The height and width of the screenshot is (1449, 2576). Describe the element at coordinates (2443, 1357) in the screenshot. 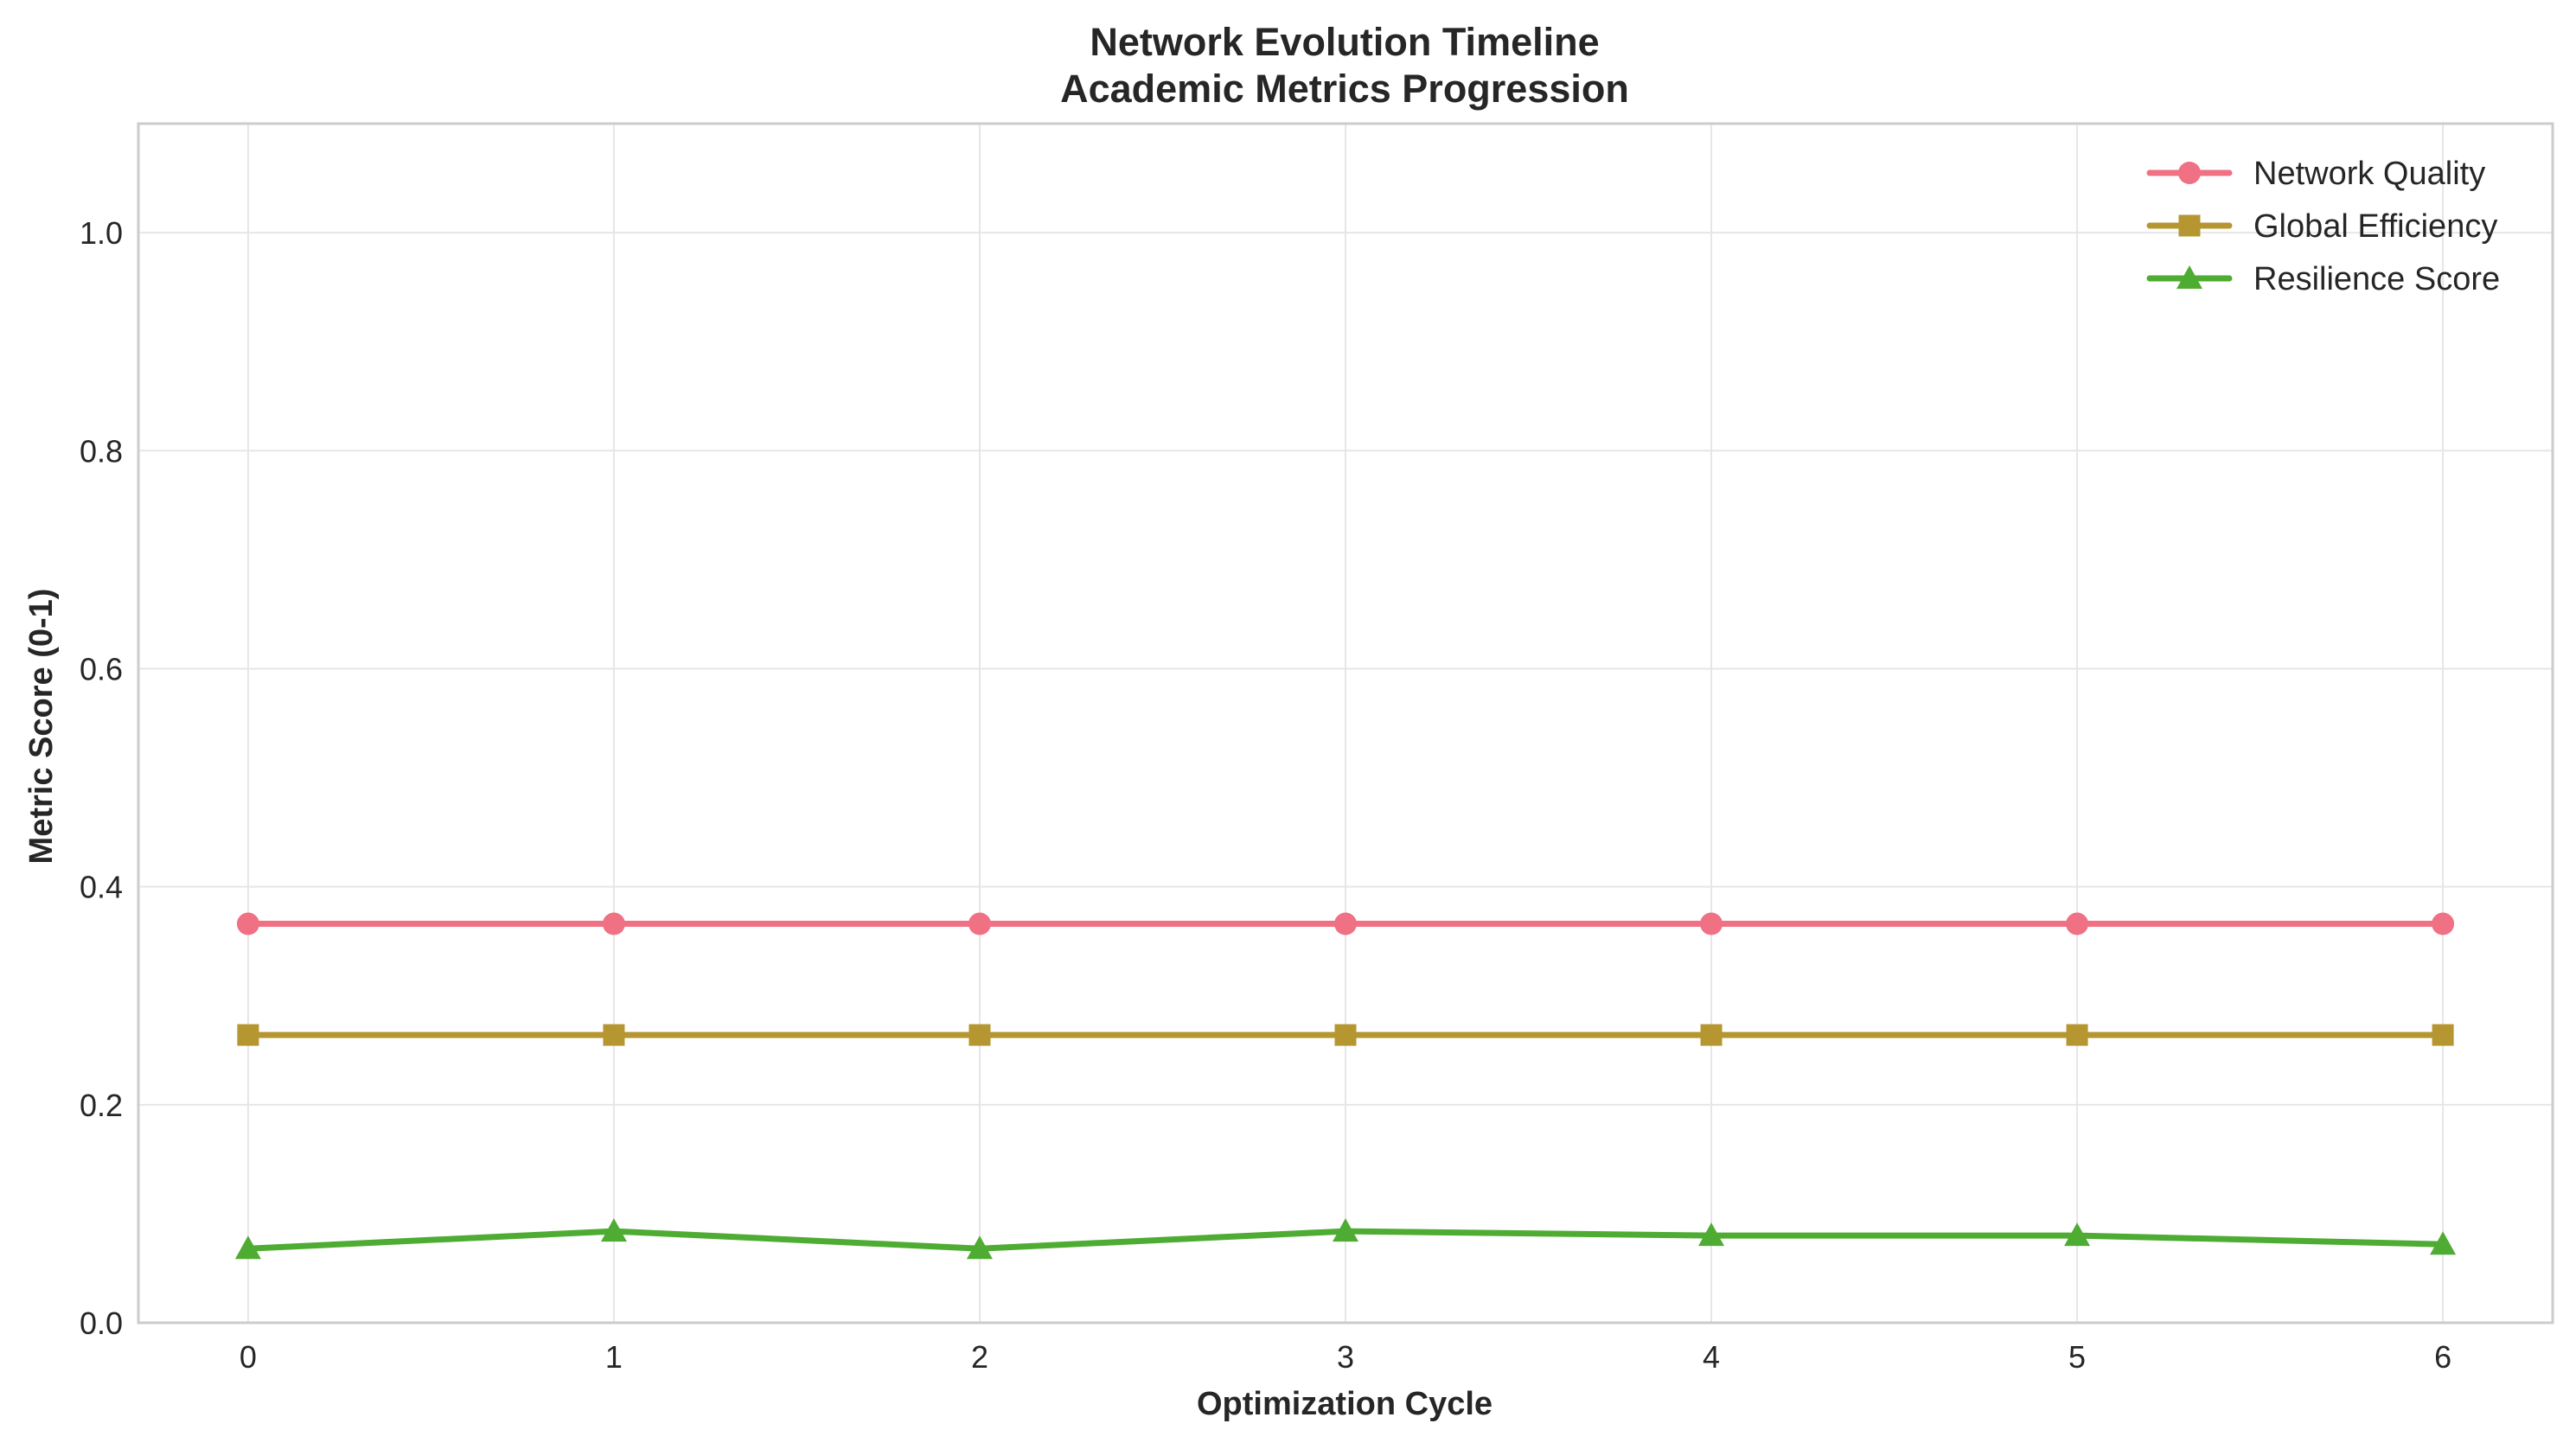

I see `x-tick-label: 6` at that location.